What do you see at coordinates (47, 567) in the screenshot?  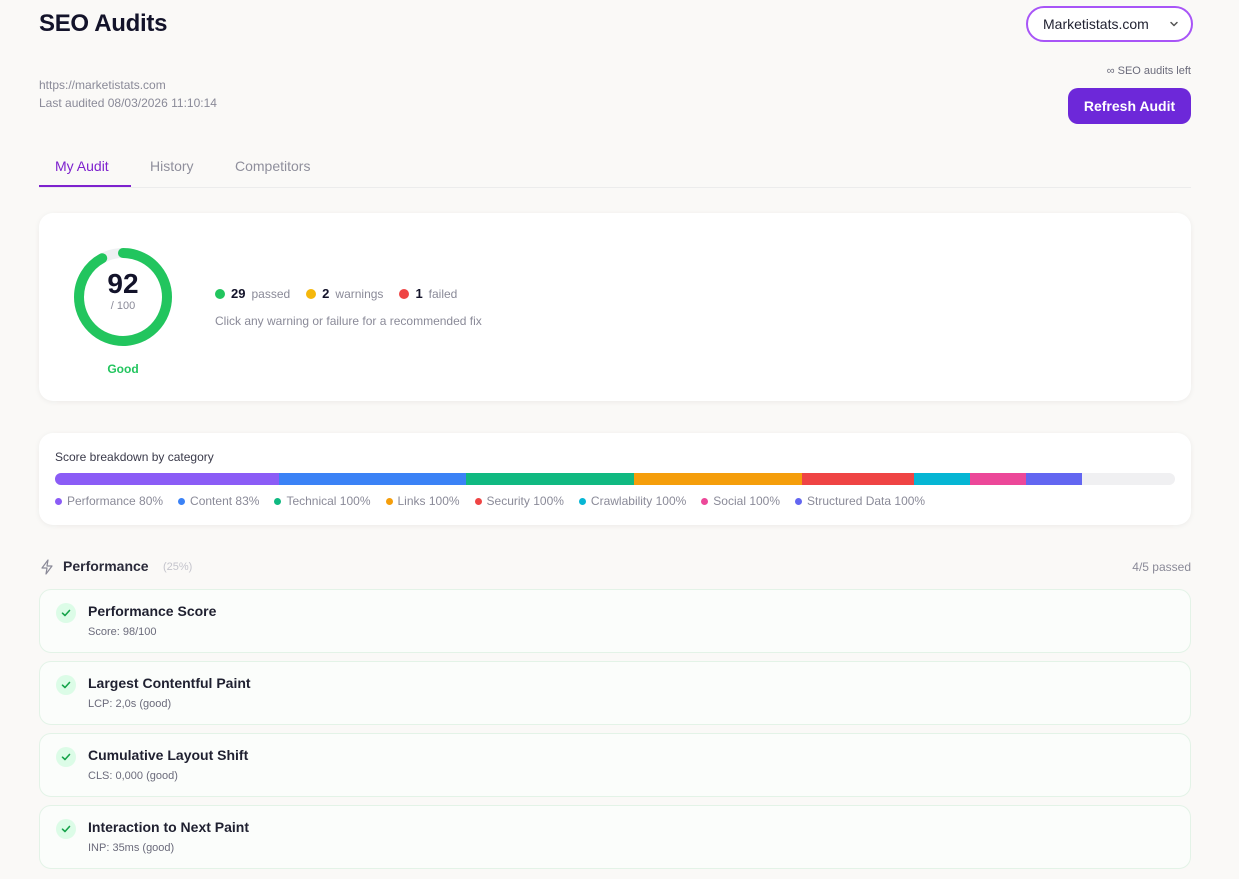 I see `lightning-icon` at bounding box center [47, 567].